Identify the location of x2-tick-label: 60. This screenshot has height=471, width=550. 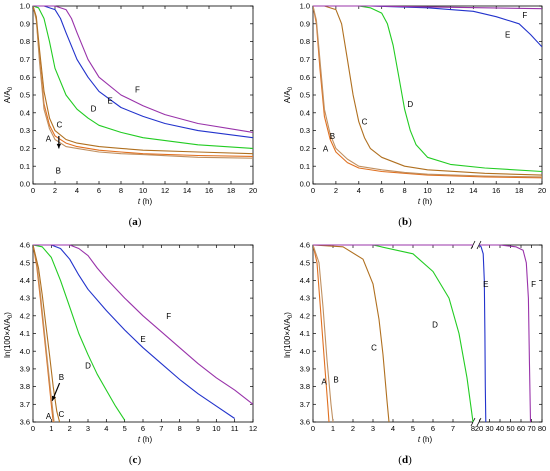
(521, 428).